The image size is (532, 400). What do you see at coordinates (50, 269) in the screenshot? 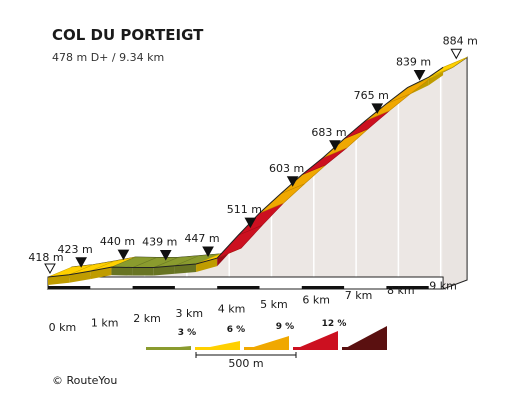
I see `start-marker-triangle` at bounding box center [50, 269].